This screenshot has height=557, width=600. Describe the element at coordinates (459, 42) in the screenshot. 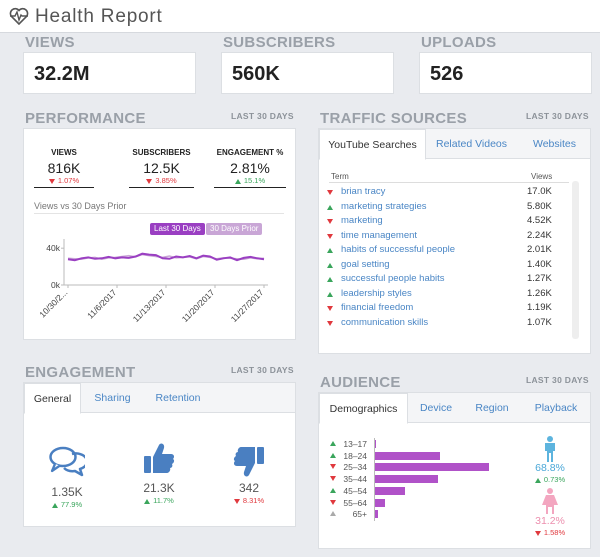

I see `kpi-label-uploads: UPLOADS` at that location.